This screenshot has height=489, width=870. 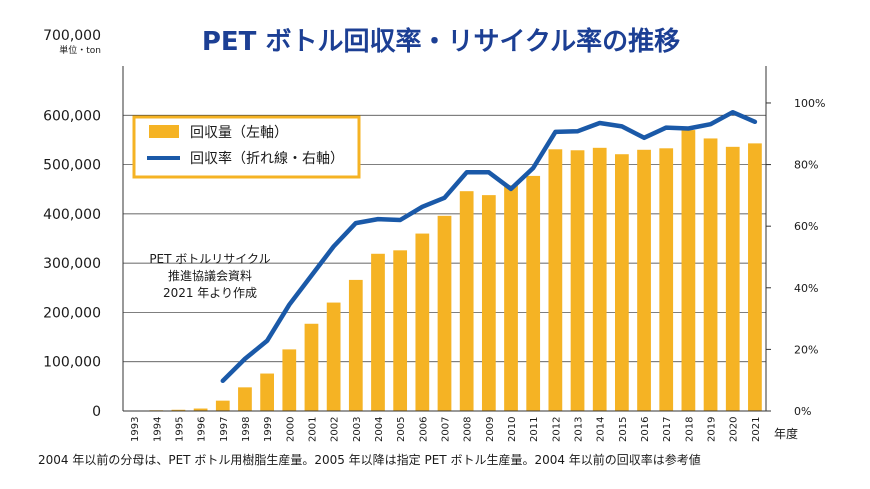 What do you see at coordinates (441, 41) in the screenshot?
I see `chart-title: PET ボトル回収率・リサイクル率の推移` at bounding box center [441, 41].